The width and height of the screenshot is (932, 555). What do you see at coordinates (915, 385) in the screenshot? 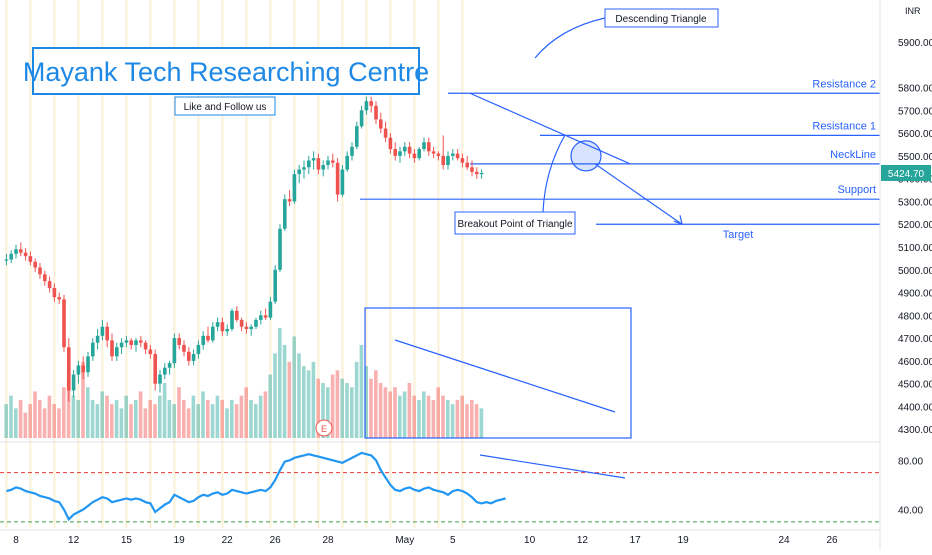
I see `price-tick-label: 4500.00` at bounding box center [915, 385].